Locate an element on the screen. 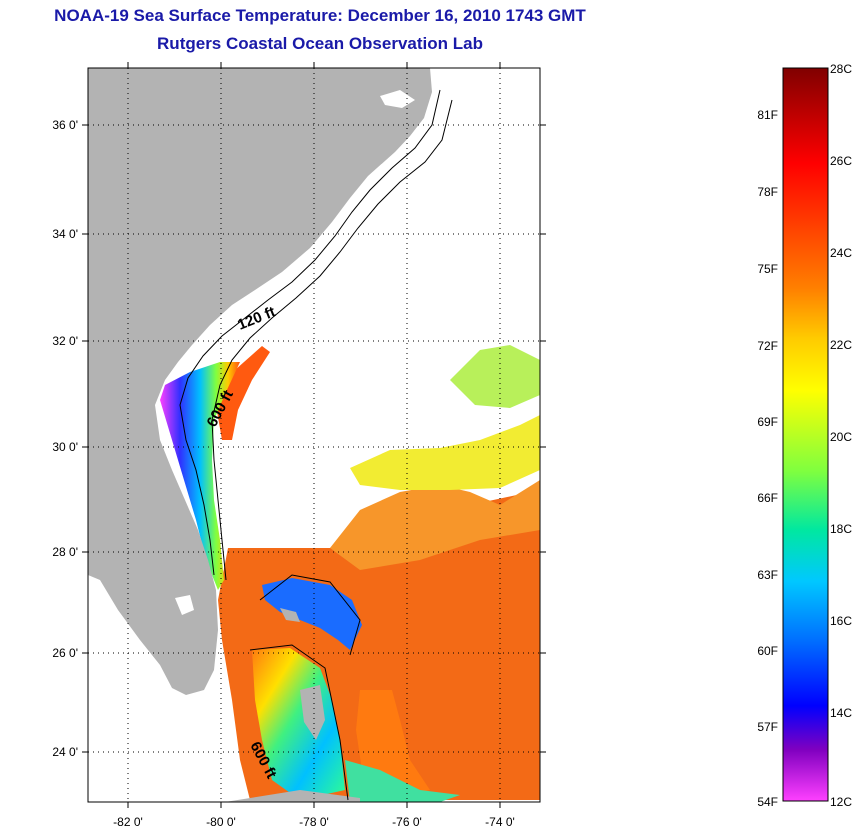 The height and width of the screenshot is (832, 864). lat-label: 34 0' is located at coordinates (65, 234).